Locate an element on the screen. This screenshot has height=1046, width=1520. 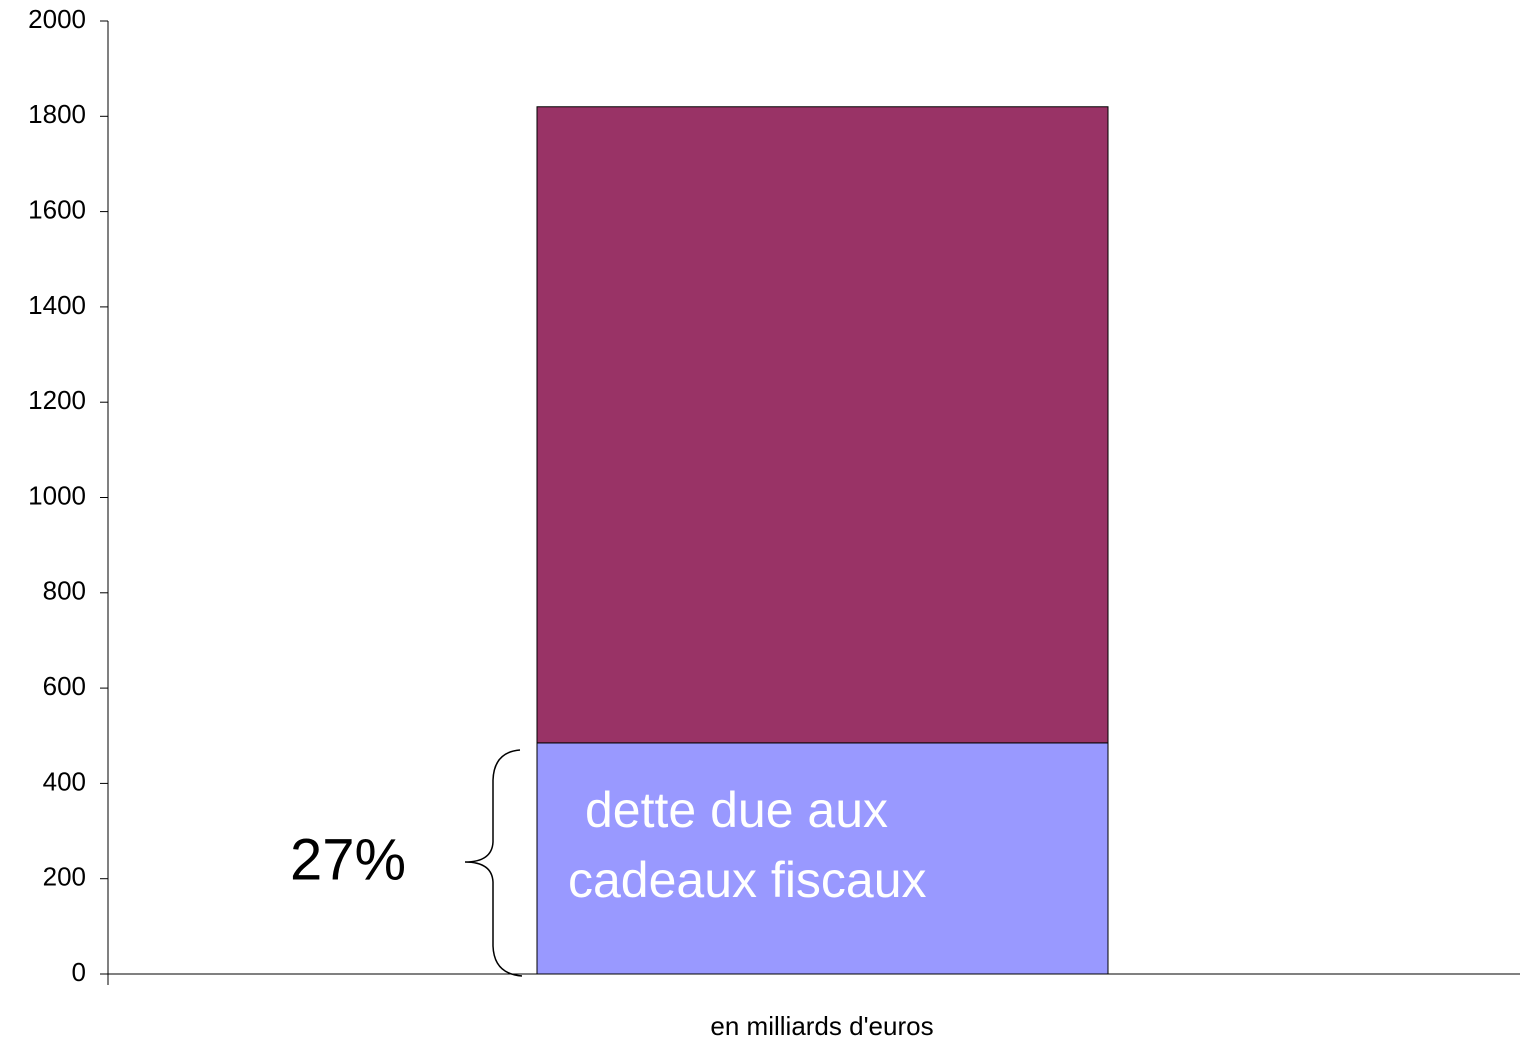
x-tick-label: en milliards d'euros is located at coordinates (821, 1026).